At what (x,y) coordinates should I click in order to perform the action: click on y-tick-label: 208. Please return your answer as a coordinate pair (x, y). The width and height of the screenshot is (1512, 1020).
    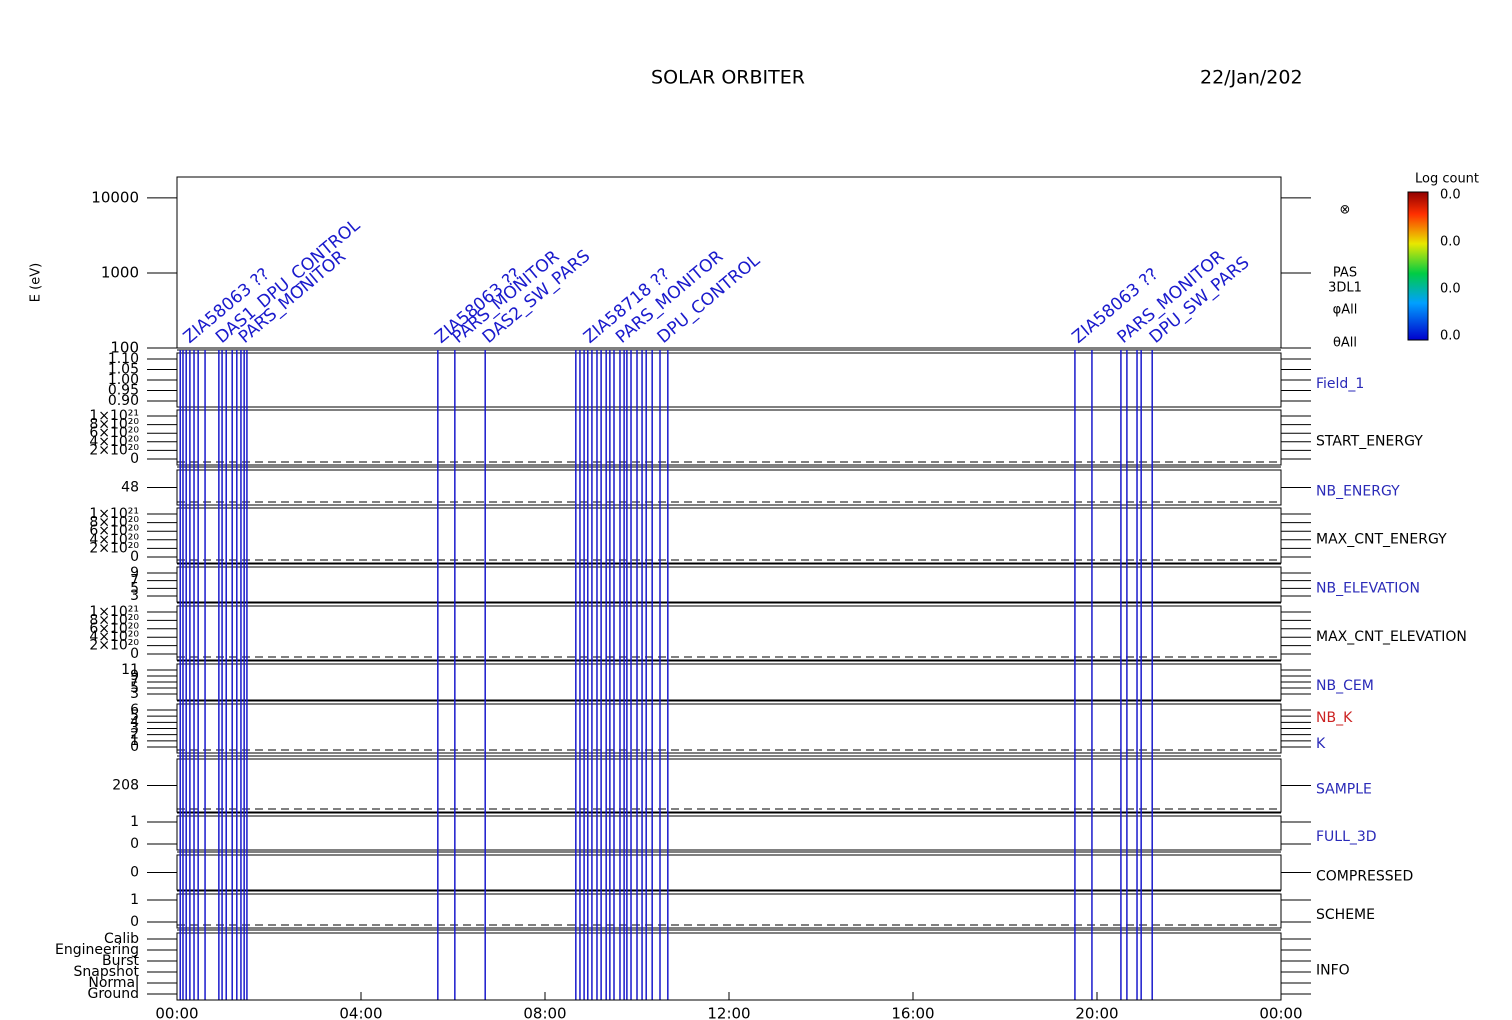
    Looking at the image, I should click on (125, 786).